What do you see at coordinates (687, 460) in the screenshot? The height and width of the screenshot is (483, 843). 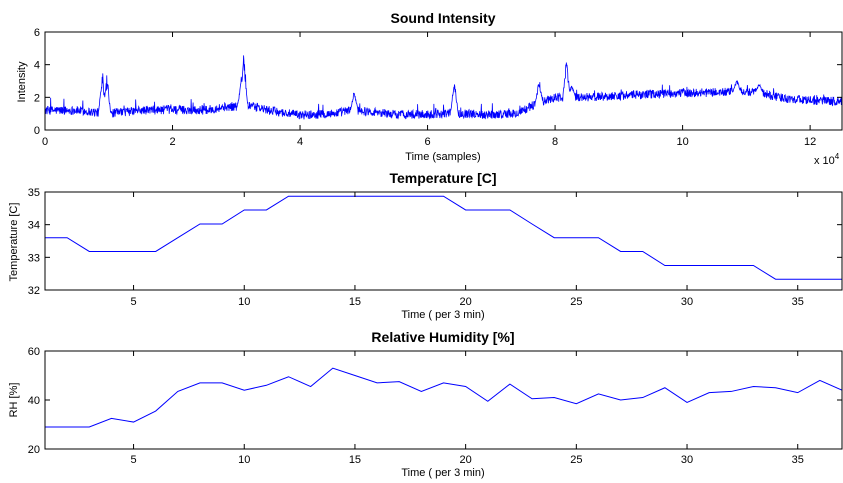 I see `humidity-xtick-label: 30` at bounding box center [687, 460].